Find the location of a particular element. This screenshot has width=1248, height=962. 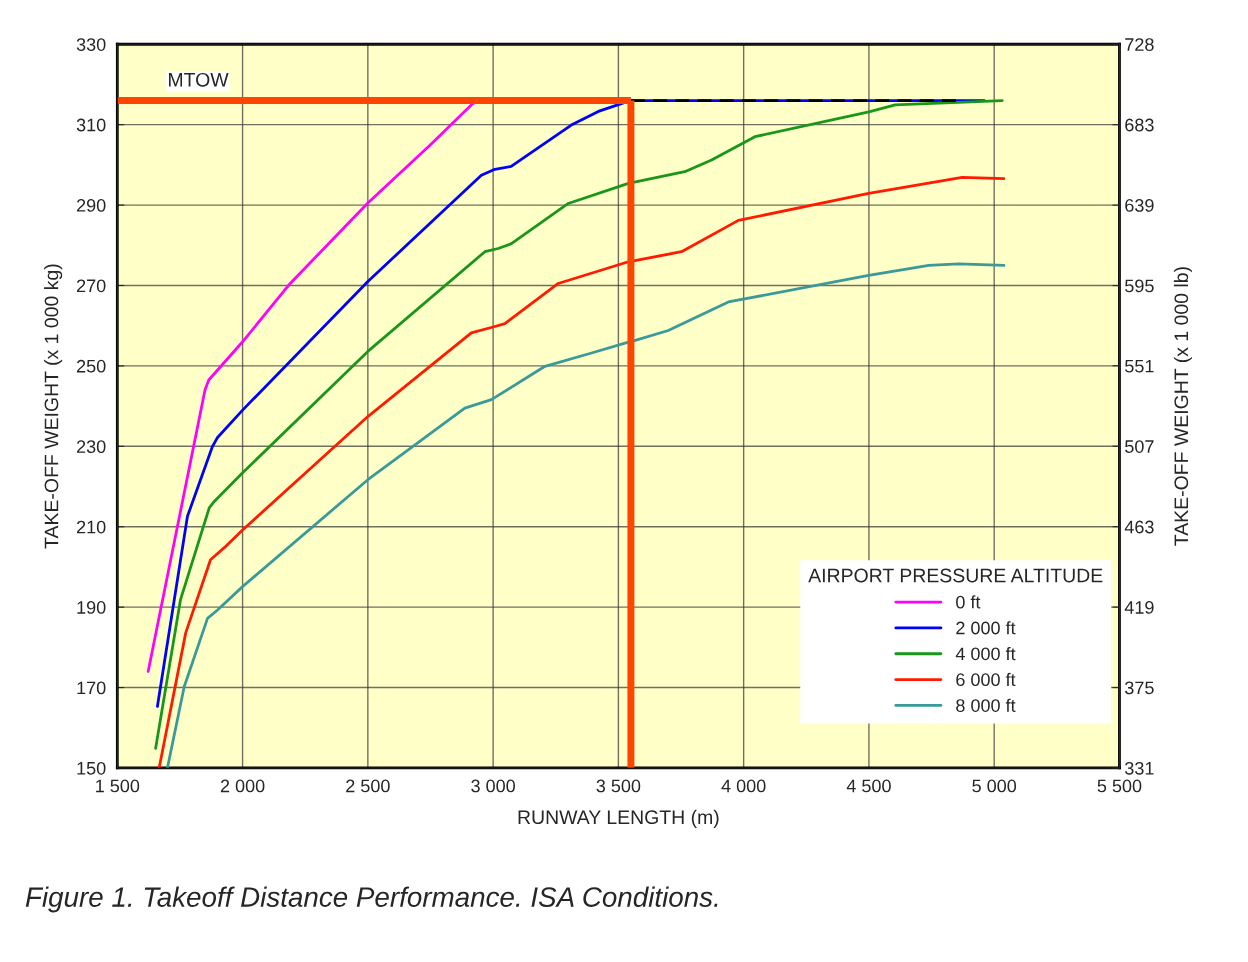

x-tick-label: 4 000 is located at coordinates (743, 786).